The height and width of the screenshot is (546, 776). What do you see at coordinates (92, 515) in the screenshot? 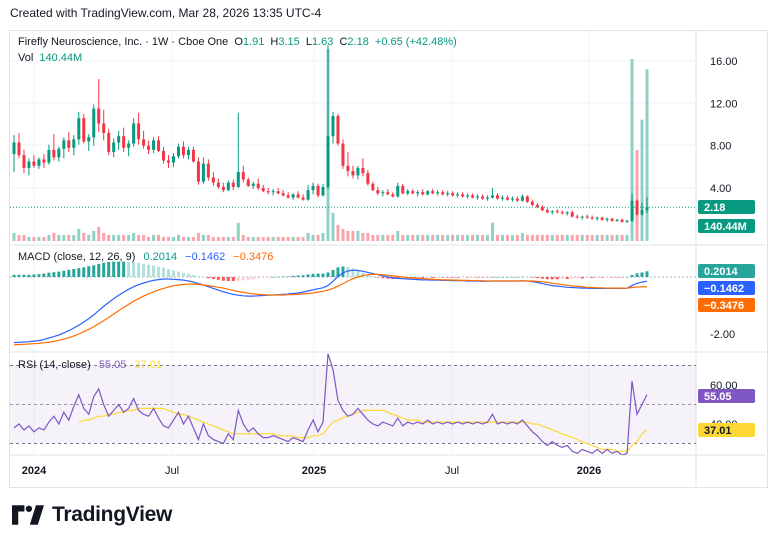
I see `tradingview-logo: TradingView` at bounding box center [92, 515].